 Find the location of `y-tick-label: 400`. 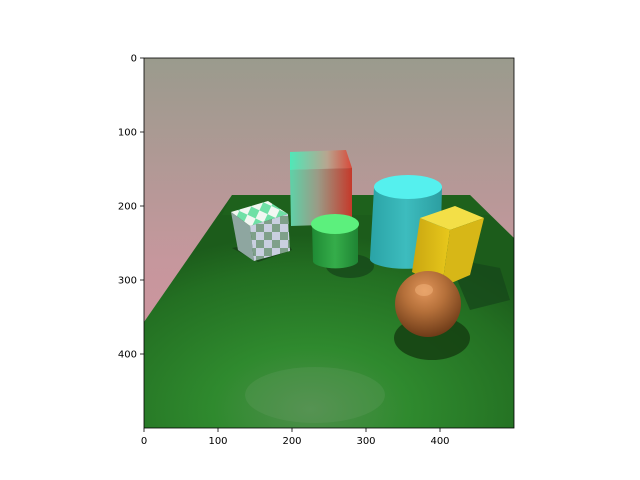

y-tick-label: 400 is located at coordinates (127, 355).